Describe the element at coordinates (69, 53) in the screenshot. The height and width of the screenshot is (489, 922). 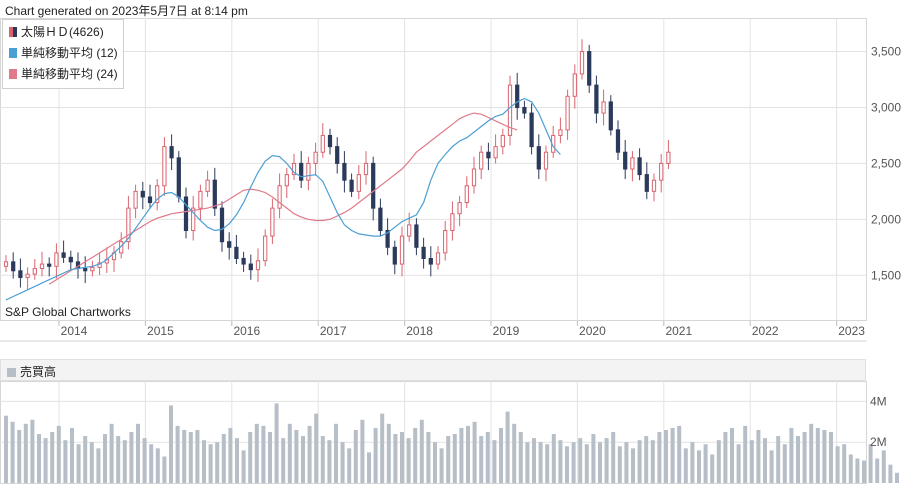
I see `legend-label-ma12: 単純移動平均 (12)` at that location.